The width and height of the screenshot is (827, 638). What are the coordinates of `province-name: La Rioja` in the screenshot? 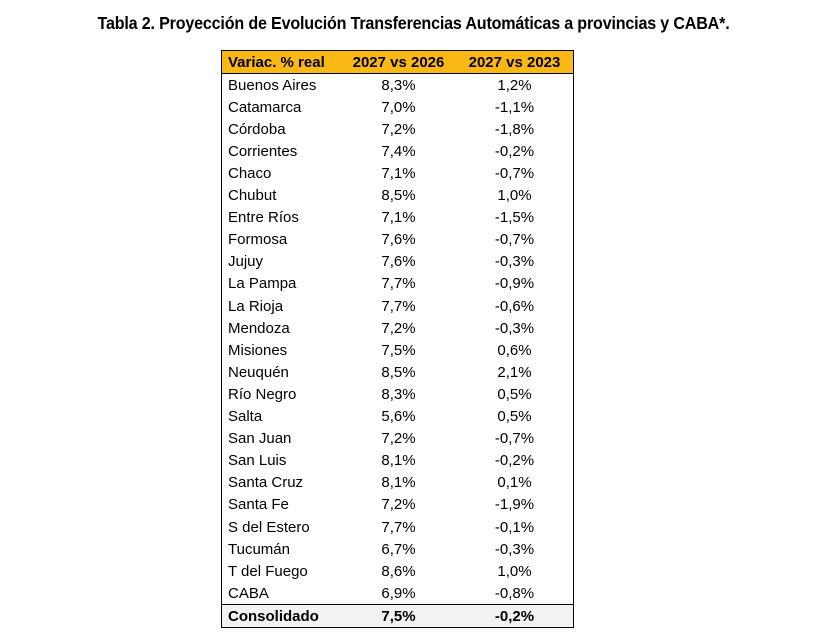 It's located at (281, 306).